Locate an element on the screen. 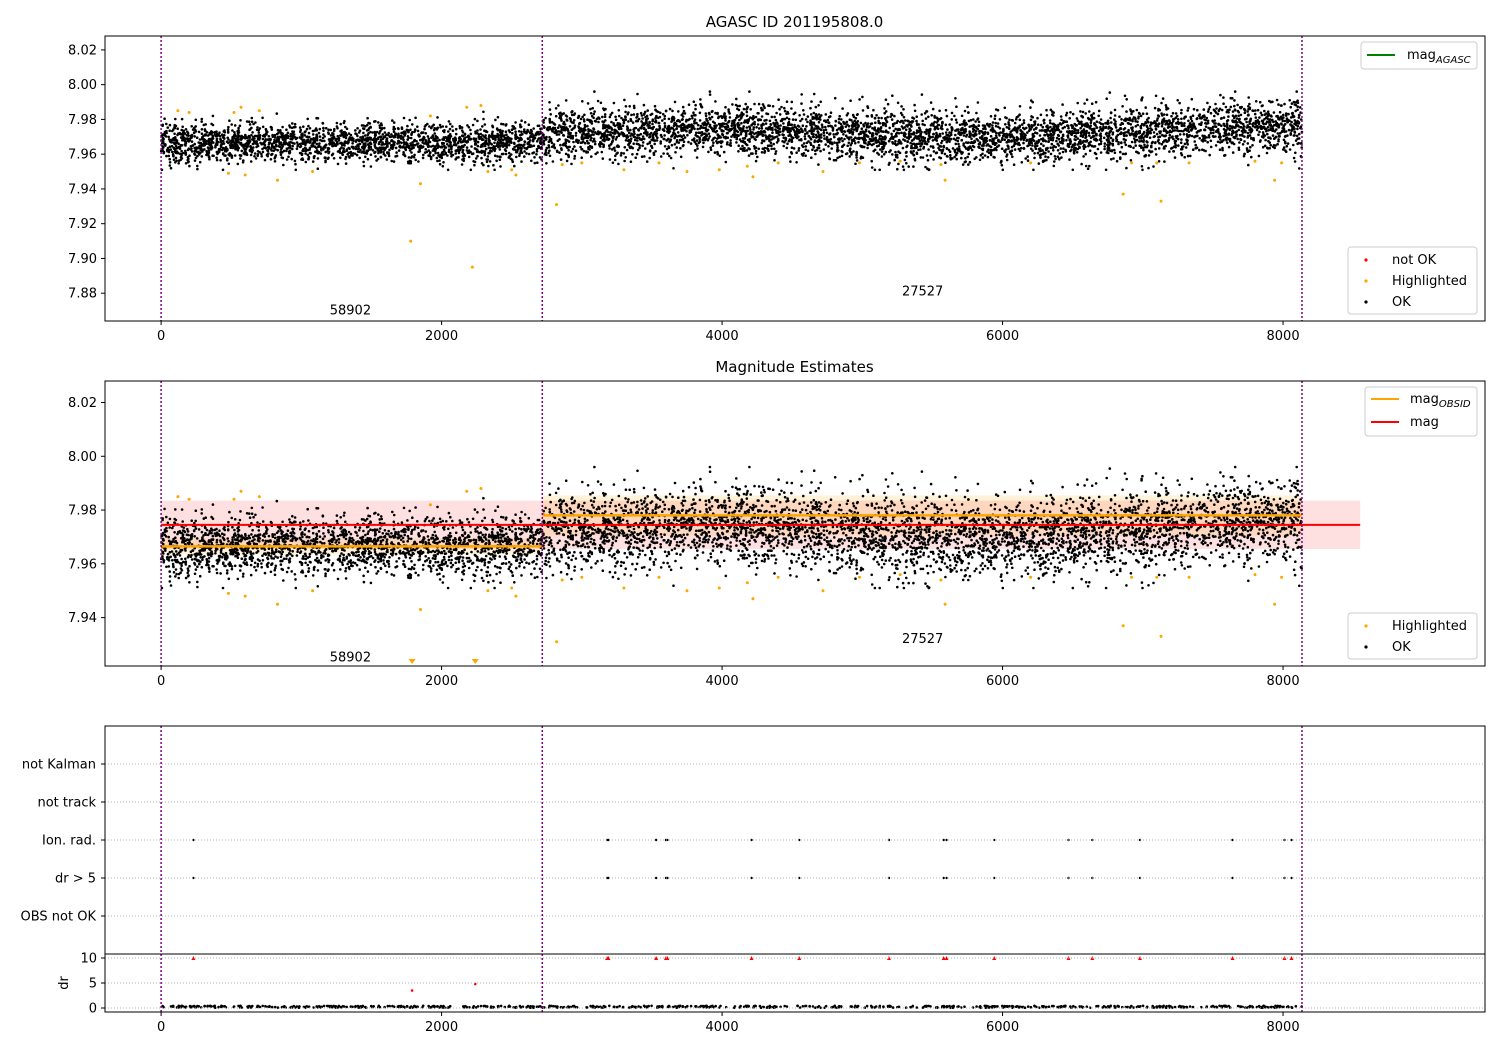 The height and width of the screenshot is (1050, 1500). p1-ok-point-1943 is located at coordinates (373, 150).